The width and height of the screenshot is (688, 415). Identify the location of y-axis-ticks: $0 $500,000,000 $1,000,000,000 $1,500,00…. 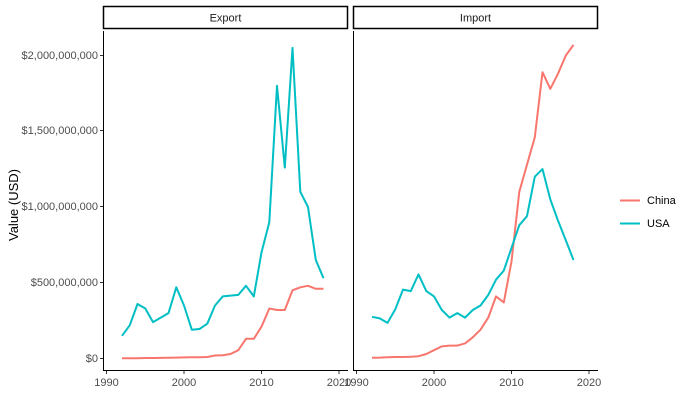
(62, 207).